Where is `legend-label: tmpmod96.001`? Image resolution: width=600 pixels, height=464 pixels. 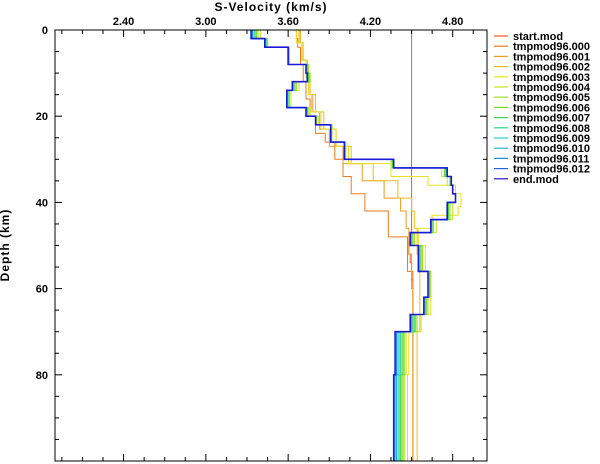 legend-label: tmpmod96.001 is located at coordinates (551, 57).